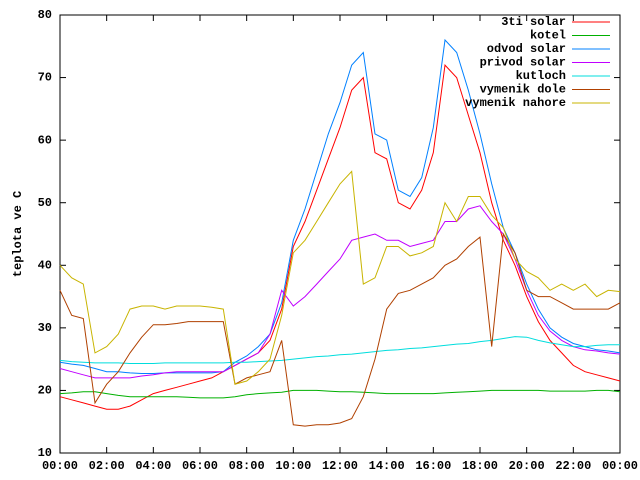 Image resolution: width=640 pixels, height=480 pixels. What do you see at coordinates (45, 328) in the screenshot?
I see `y-tick-label: 30` at bounding box center [45, 328].